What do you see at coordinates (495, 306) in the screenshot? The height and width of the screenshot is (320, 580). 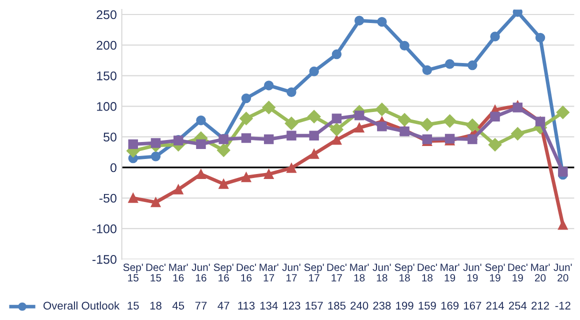 I see `data-label: 214` at bounding box center [495, 306].